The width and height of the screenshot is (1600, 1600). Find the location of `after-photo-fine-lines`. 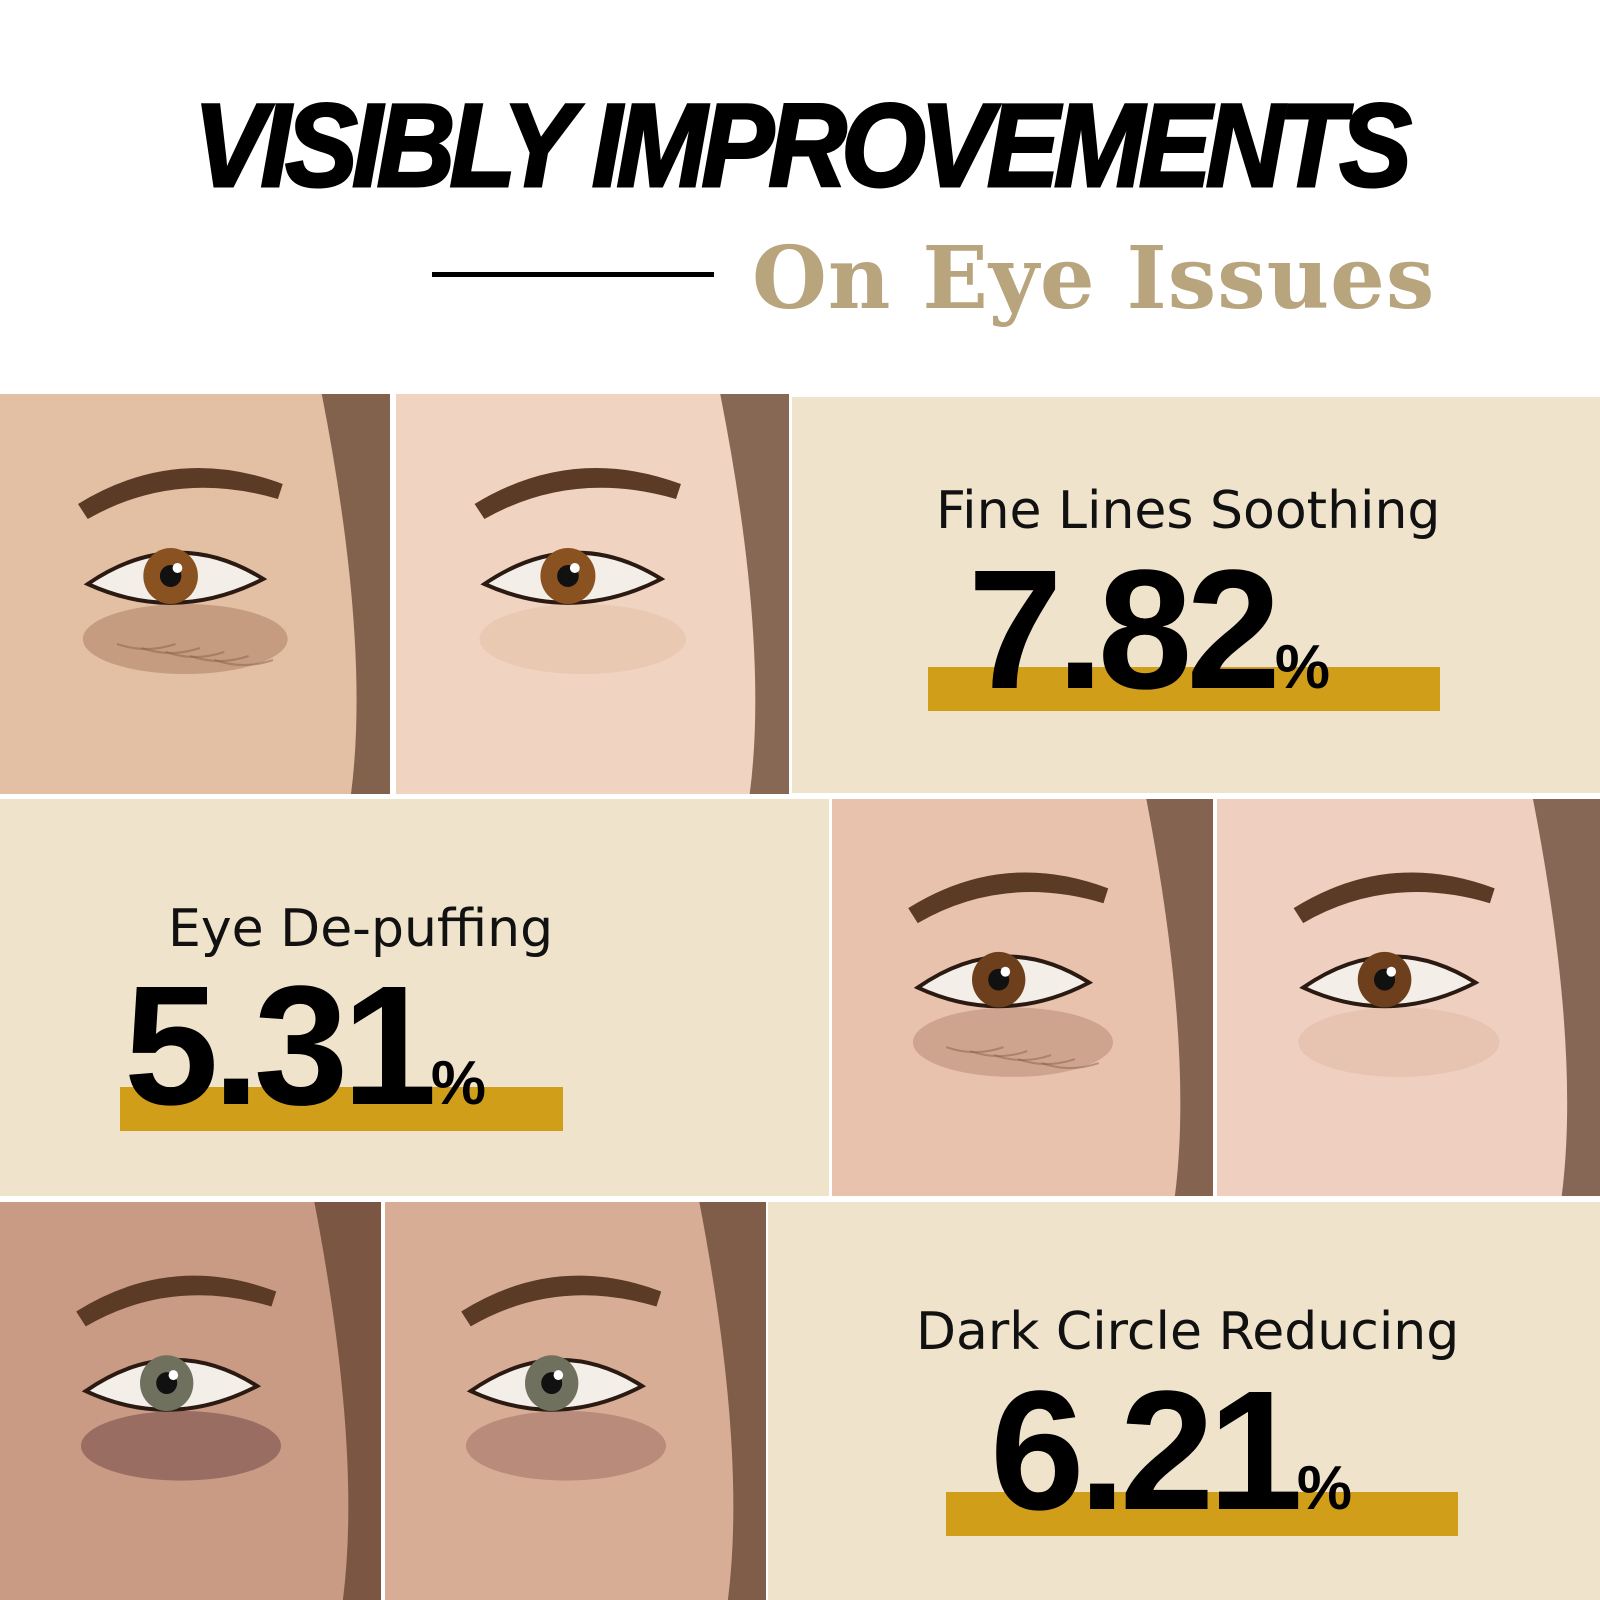

after-photo-fine-lines is located at coordinates (592, 594).